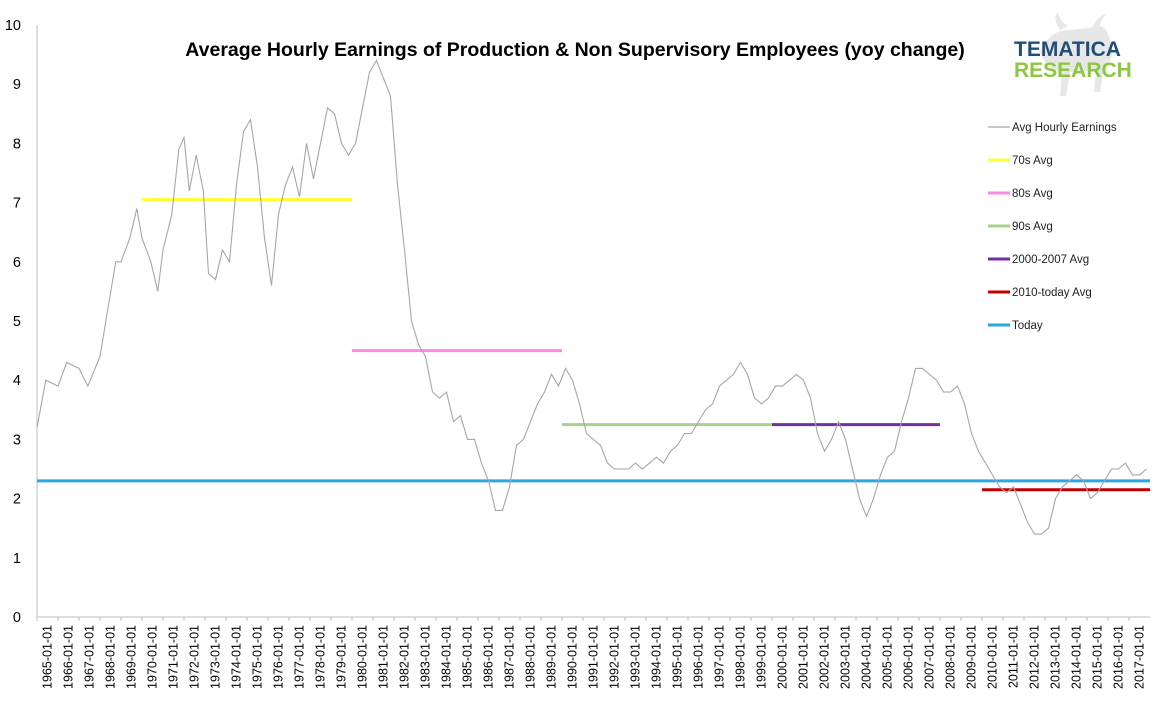 The width and height of the screenshot is (1153, 711). Describe the element at coordinates (1050, 260) in the screenshot. I see `legend-label: 2000-2007 Avg` at that location.